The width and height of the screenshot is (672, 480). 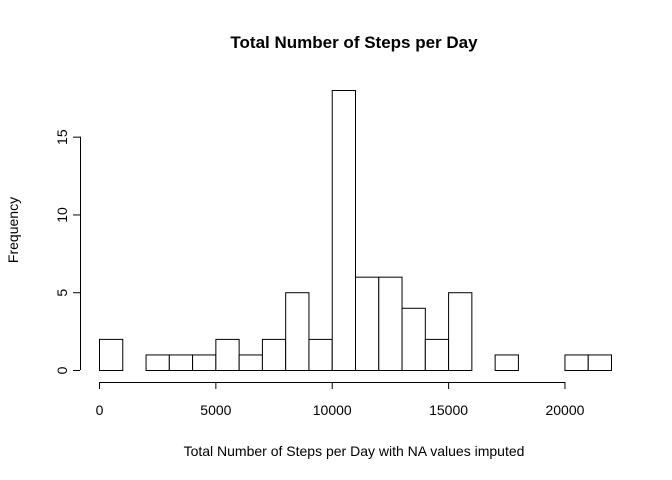 I want to click on x-axis: 0 5000 10000 15000 20000, so click(x=340, y=400).